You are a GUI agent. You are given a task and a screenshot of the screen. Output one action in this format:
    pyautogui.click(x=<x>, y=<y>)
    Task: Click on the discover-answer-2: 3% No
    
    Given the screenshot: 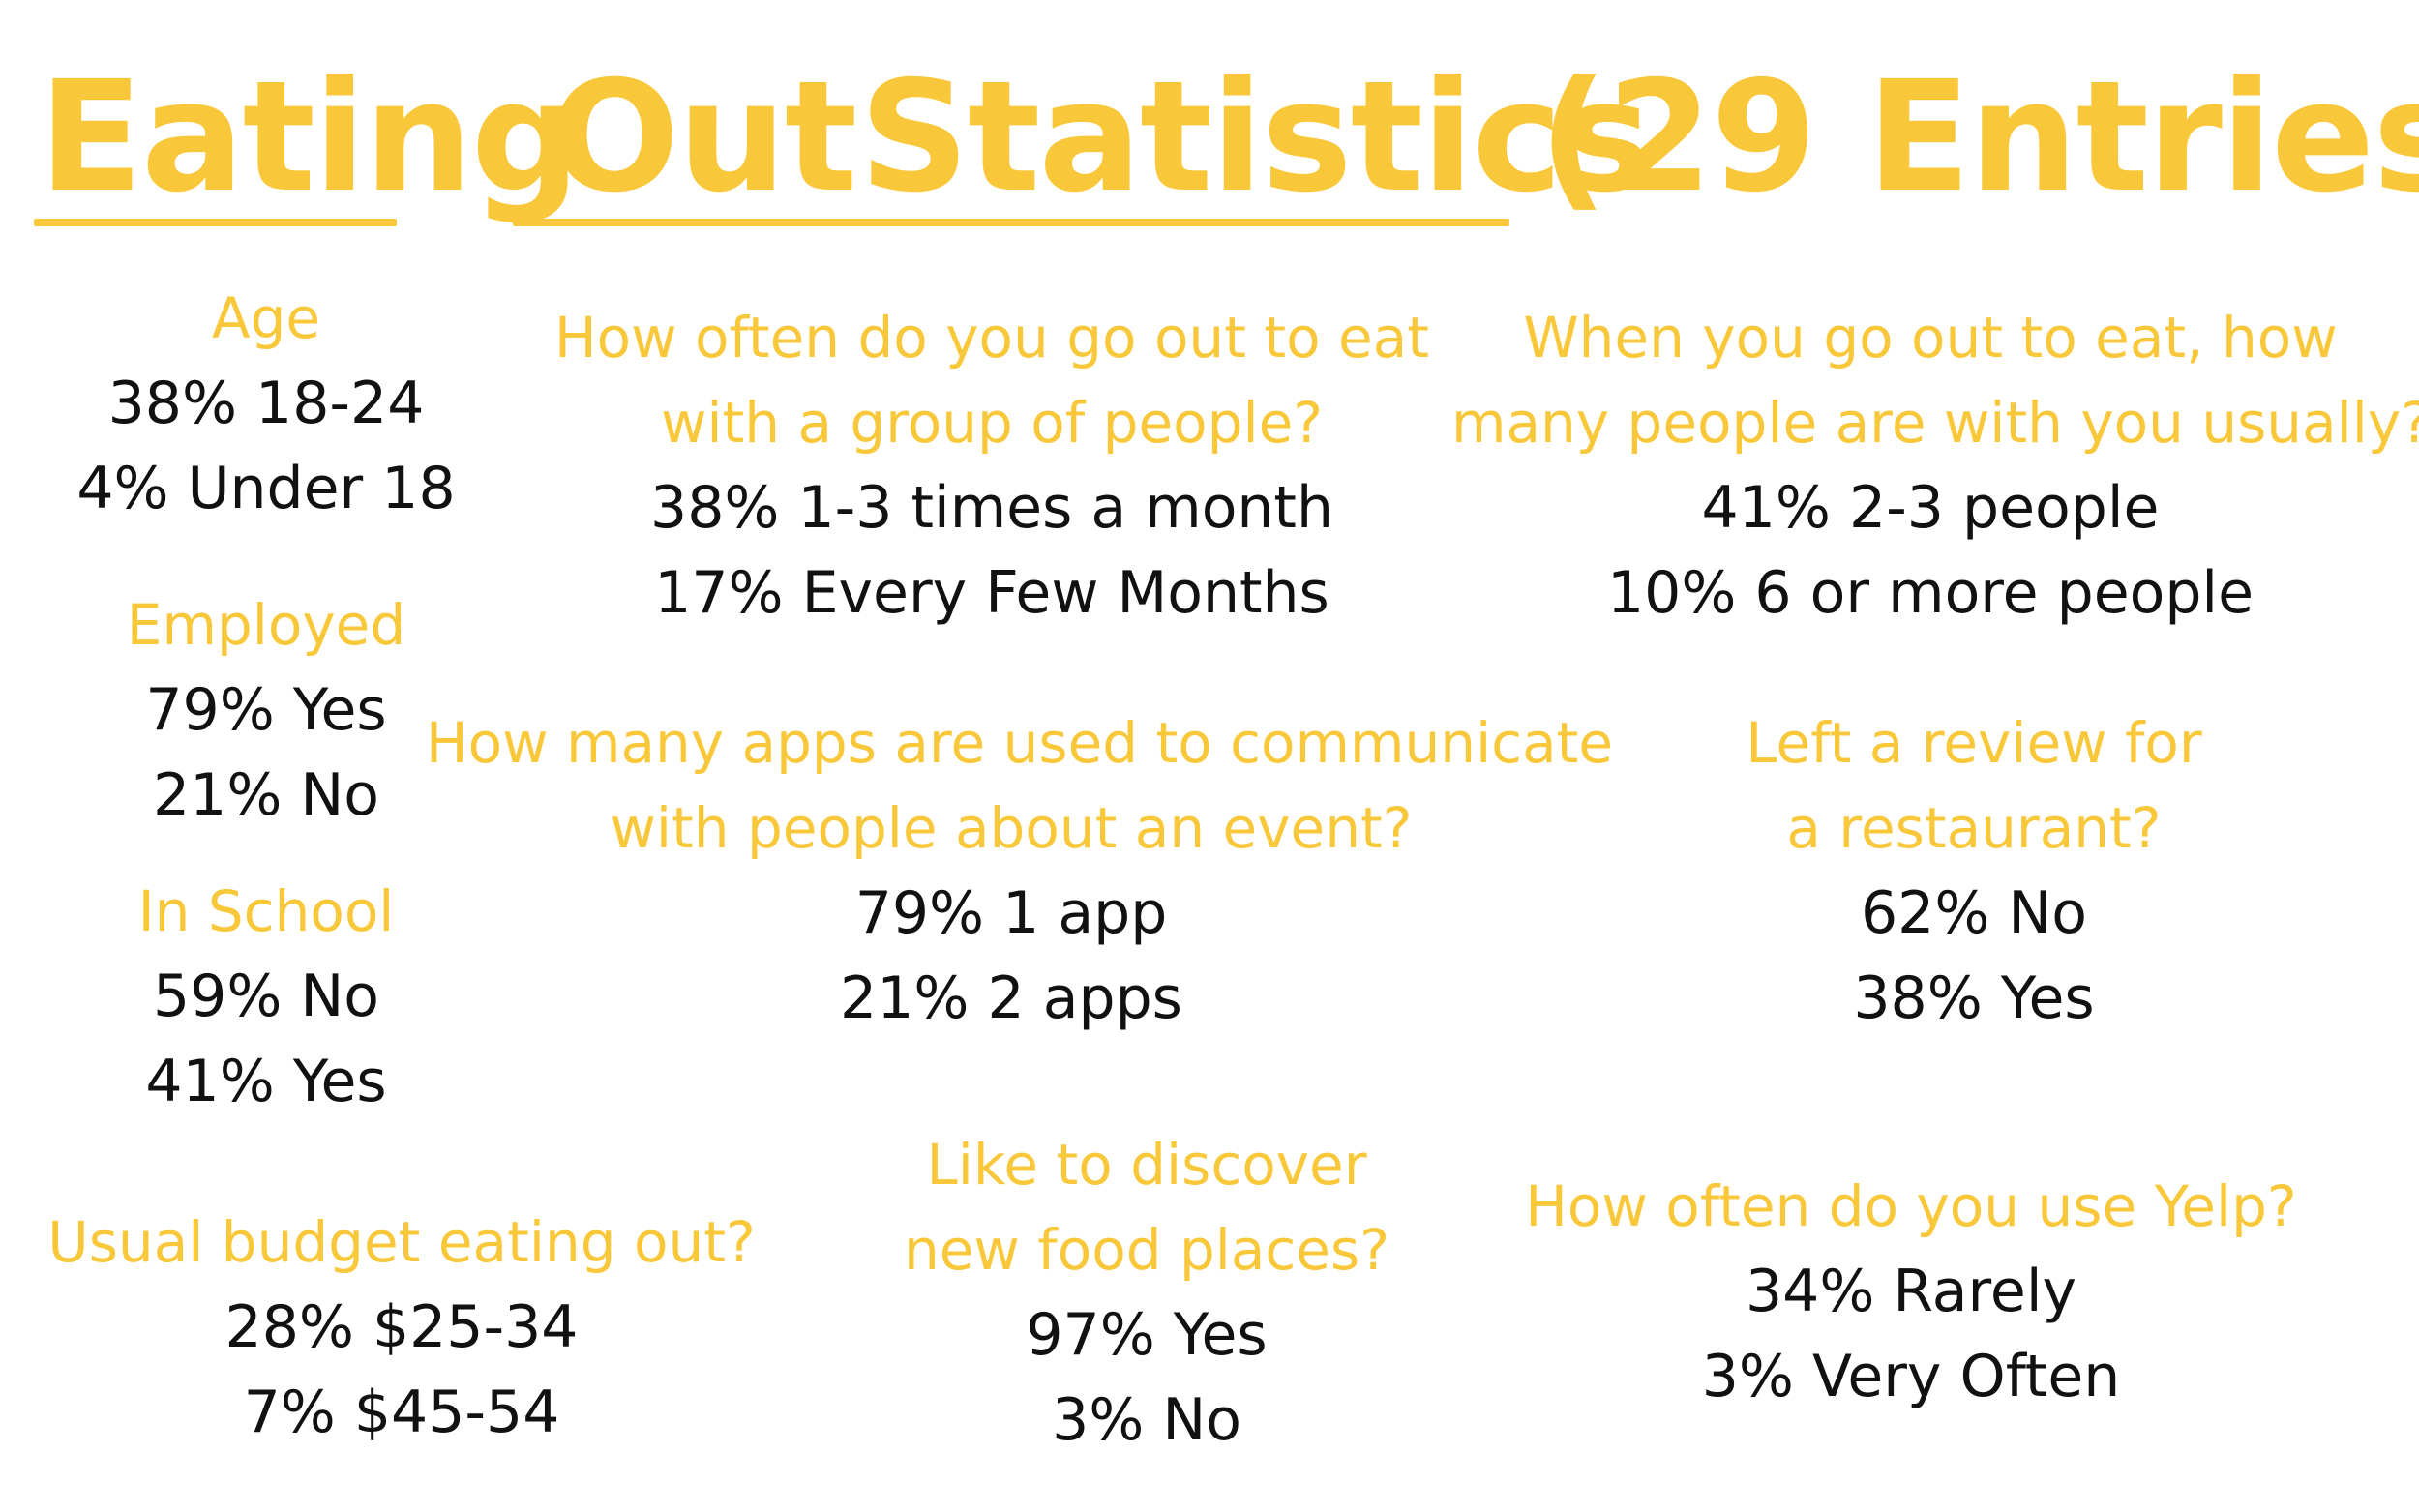 What is the action you would take?
    pyautogui.click(x=1146, y=1420)
    